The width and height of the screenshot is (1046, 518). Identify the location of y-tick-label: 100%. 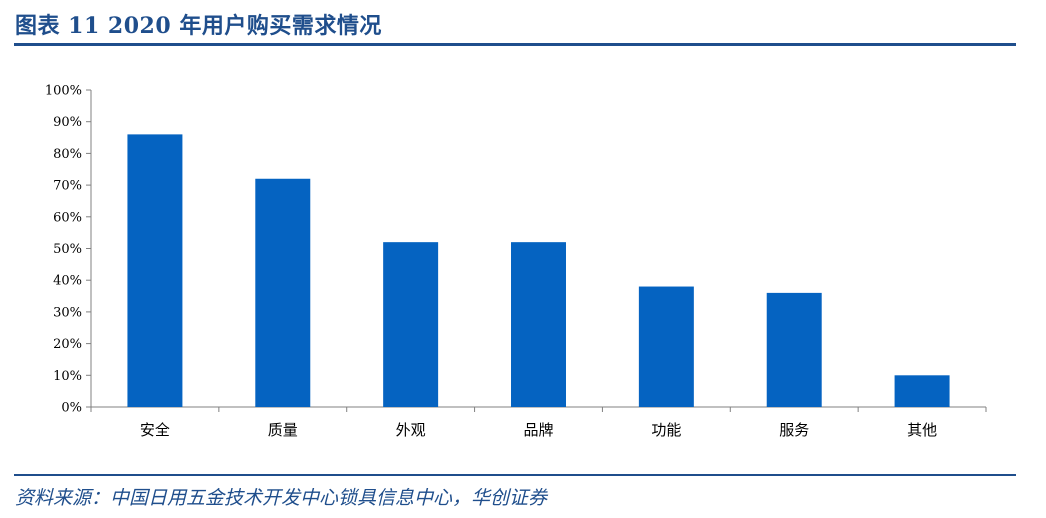
(63, 91).